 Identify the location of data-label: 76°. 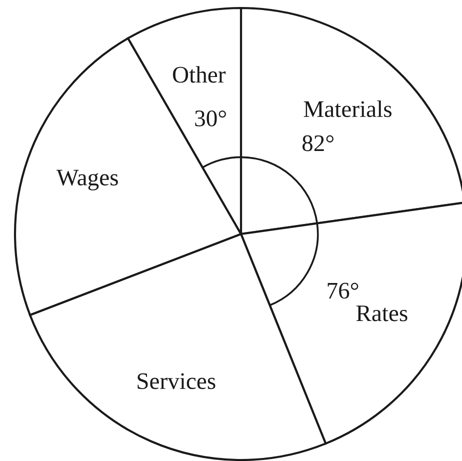
(343, 290).